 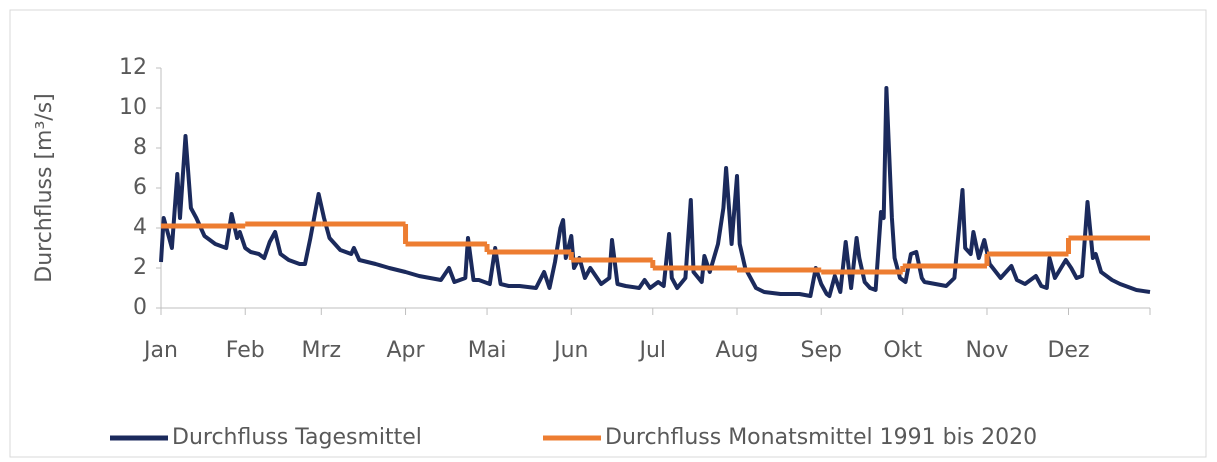 I want to click on y-tick-label: 6, so click(x=140, y=187).